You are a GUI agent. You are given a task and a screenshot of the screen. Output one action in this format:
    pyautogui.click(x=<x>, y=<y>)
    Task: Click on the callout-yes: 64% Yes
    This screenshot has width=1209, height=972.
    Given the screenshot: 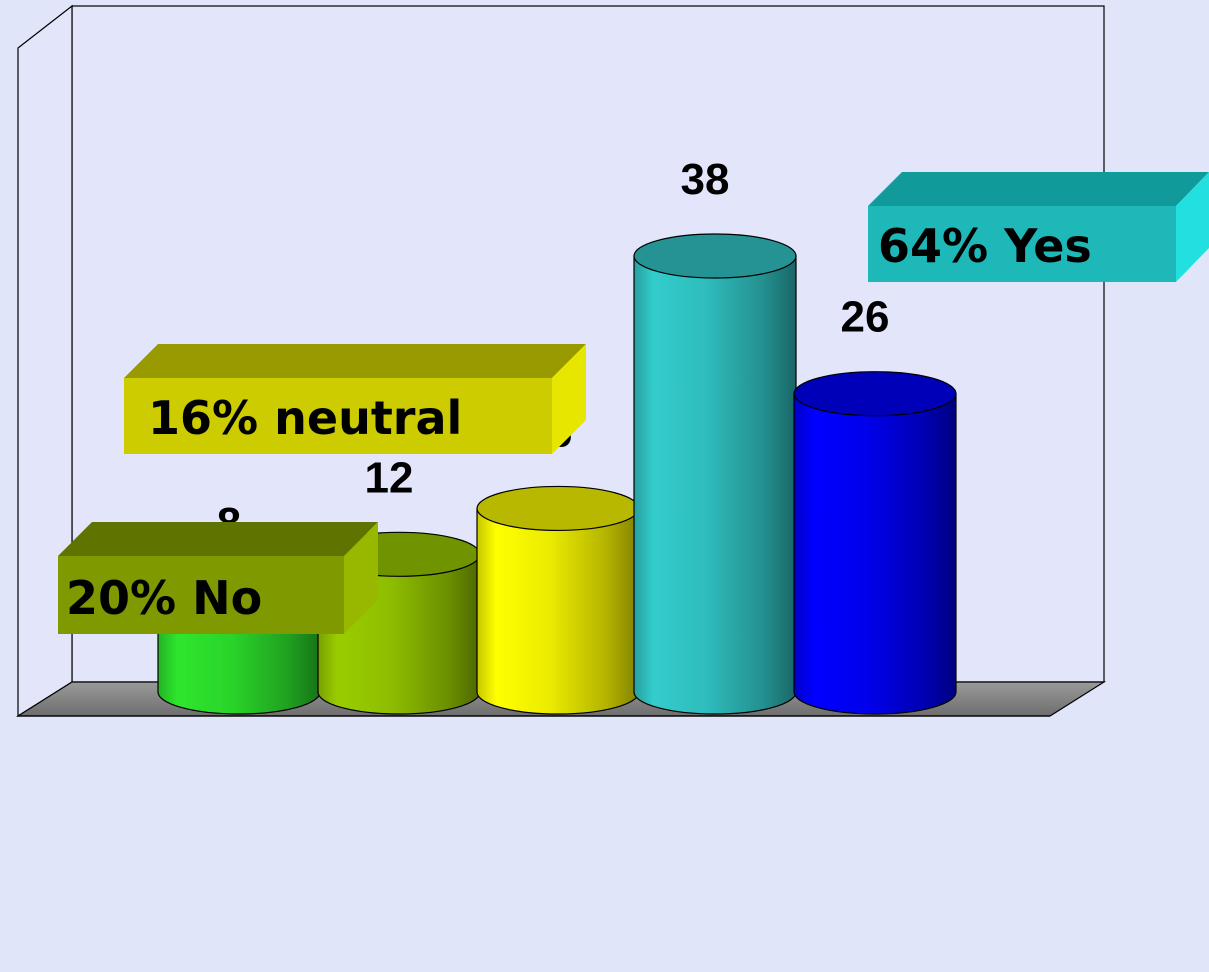 What is the action you would take?
    pyautogui.click(x=1038, y=227)
    